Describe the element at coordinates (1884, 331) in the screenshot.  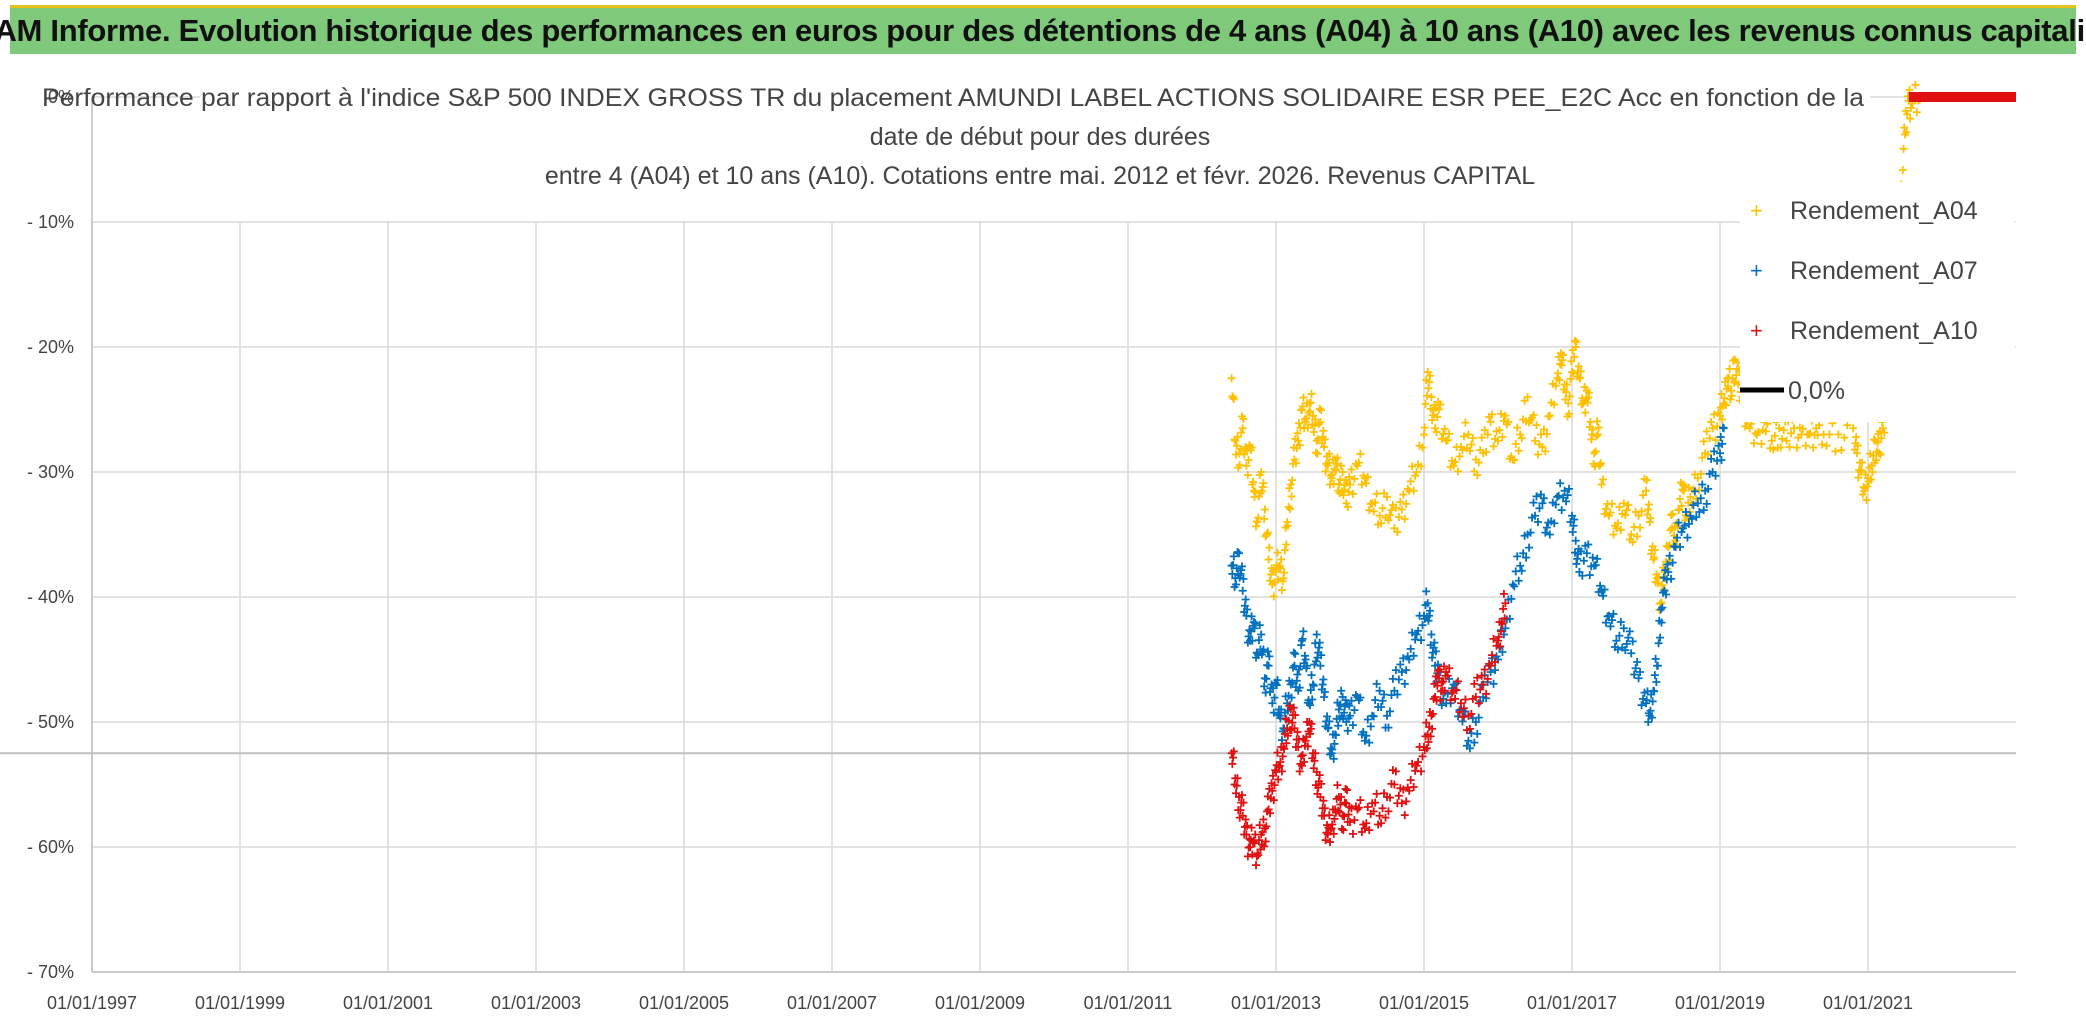
I see `legend-label-a10: Rendement_A10` at that location.